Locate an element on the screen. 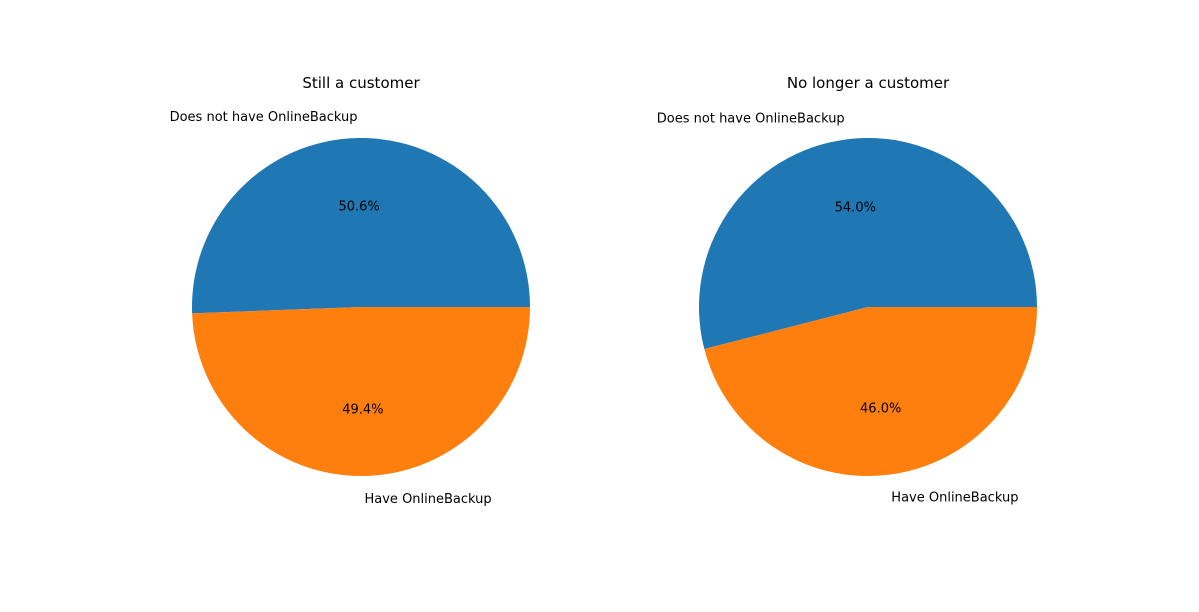 This screenshot has width=1199, height=612. slice-percent-label: 50.6% is located at coordinates (358, 207).